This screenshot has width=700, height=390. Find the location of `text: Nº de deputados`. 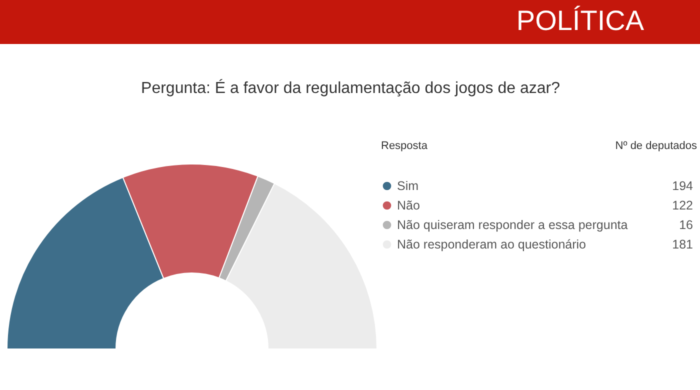

text: Nº de deputados is located at coordinates (656, 146).